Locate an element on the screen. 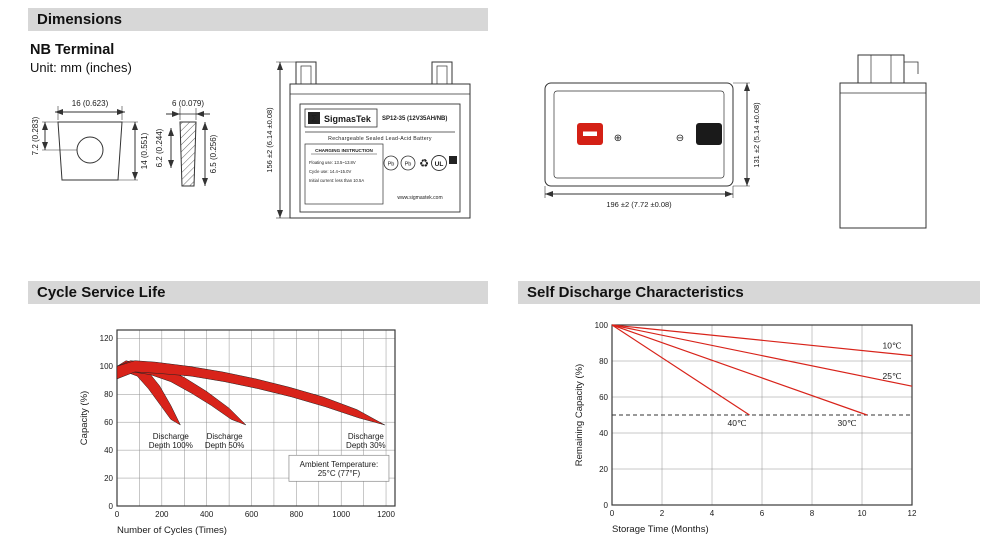  battery-front-view is located at coordinates (373, 140).